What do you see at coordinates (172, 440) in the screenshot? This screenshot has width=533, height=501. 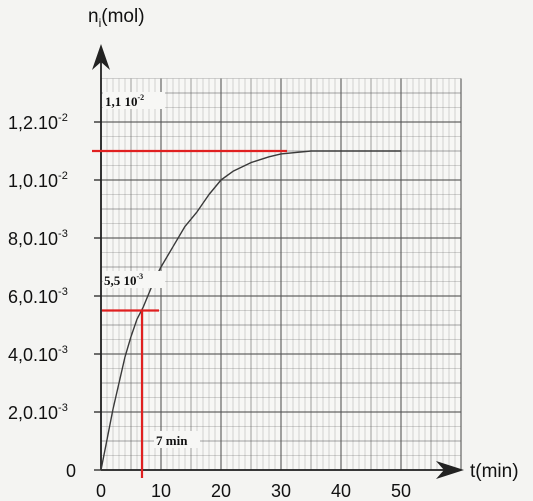 I see `annotation-label-time: 7 min` at bounding box center [172, 440].